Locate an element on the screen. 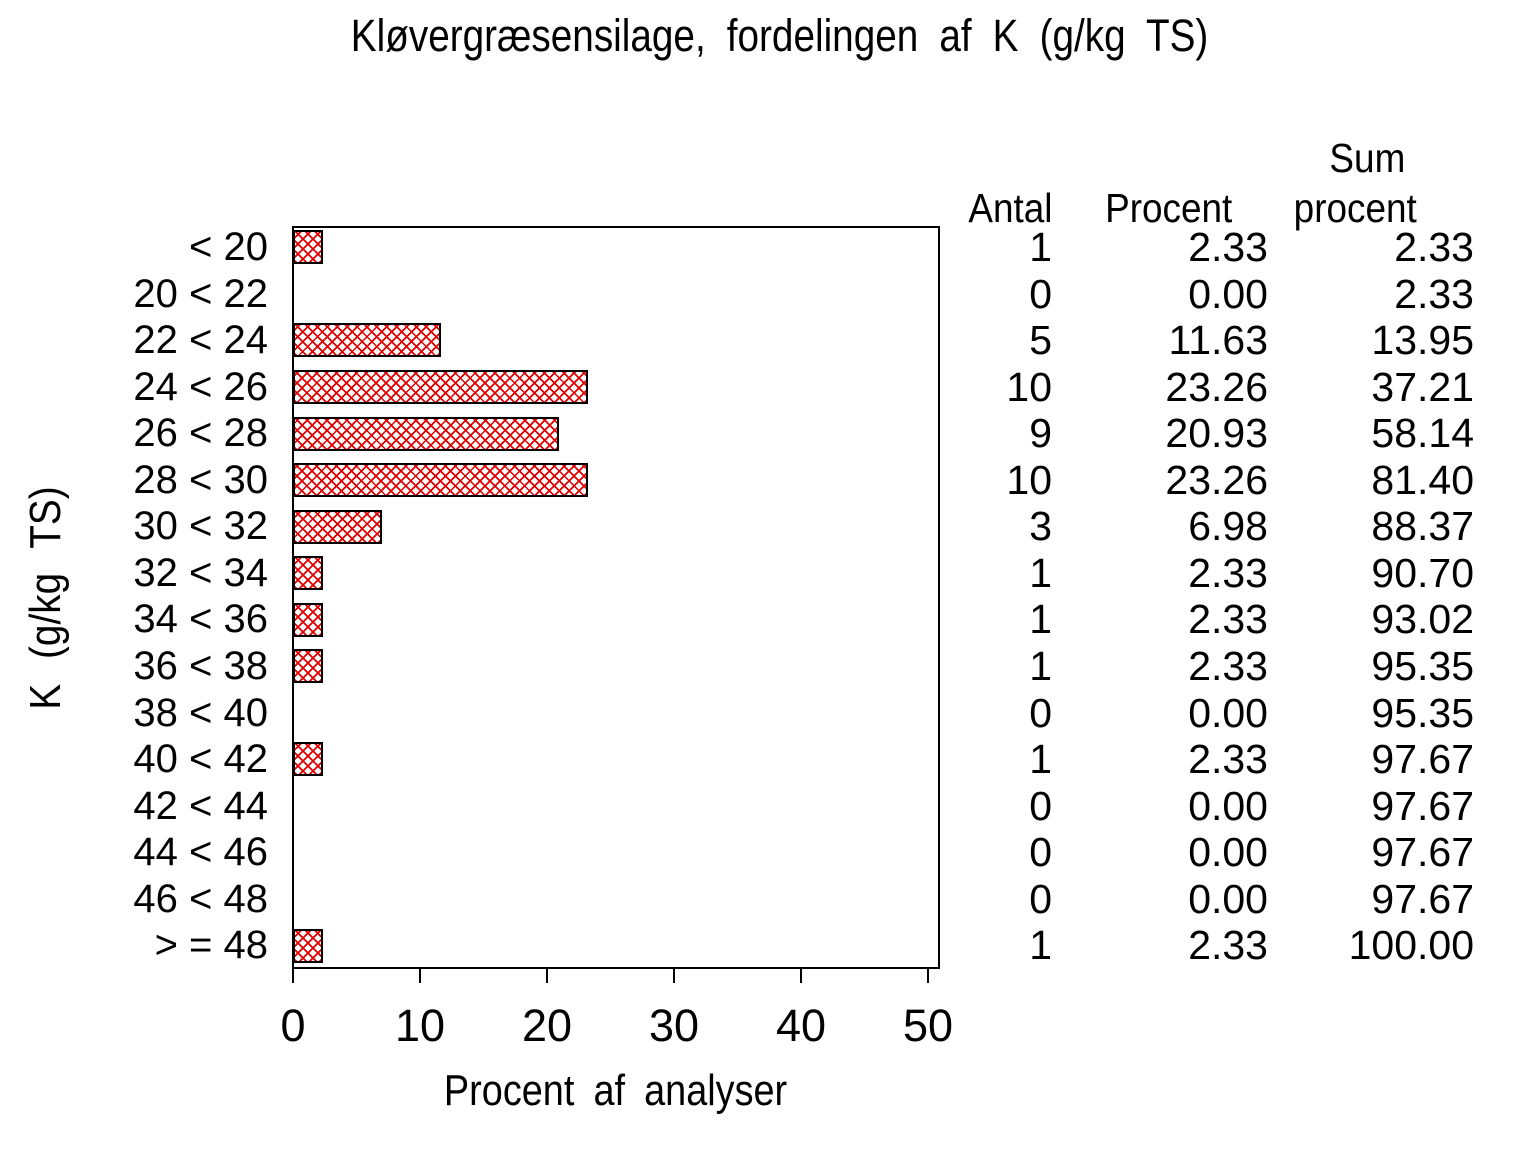  y-category-label: 34 < 36 is located at coordinates (200, 619).